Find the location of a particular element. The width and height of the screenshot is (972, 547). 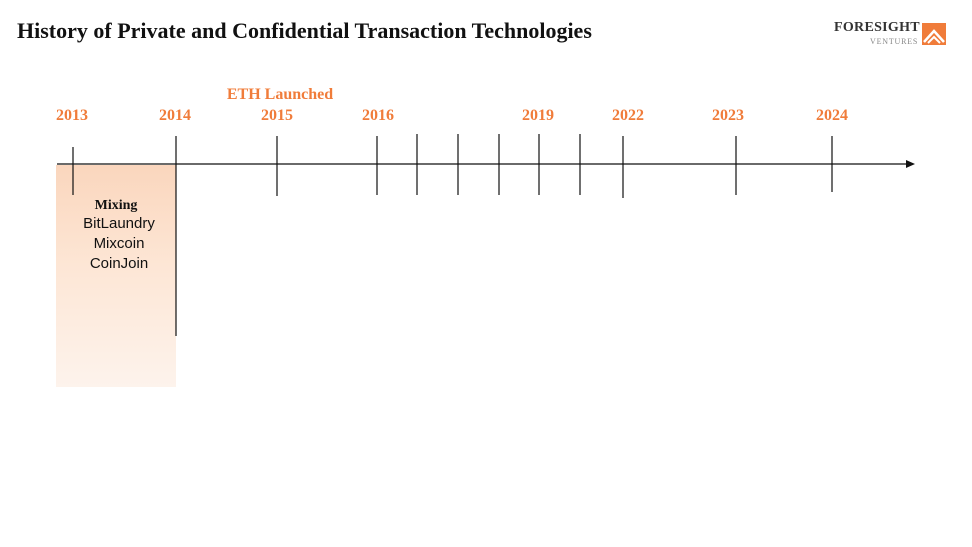

year-label-2014: 2014 is located at coordinates (175, 115).